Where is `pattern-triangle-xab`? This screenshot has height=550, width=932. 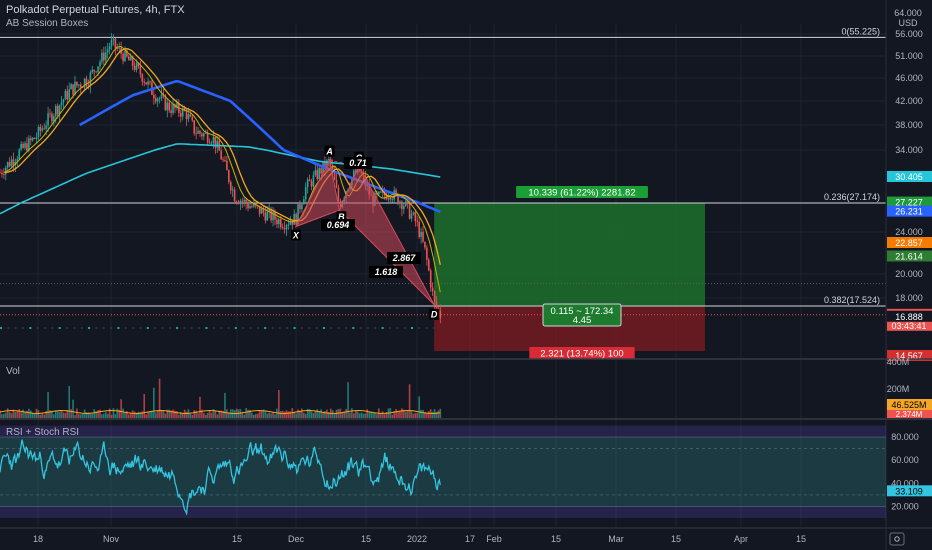 pattern-triangle-xab is located at coordinates (317, 193).